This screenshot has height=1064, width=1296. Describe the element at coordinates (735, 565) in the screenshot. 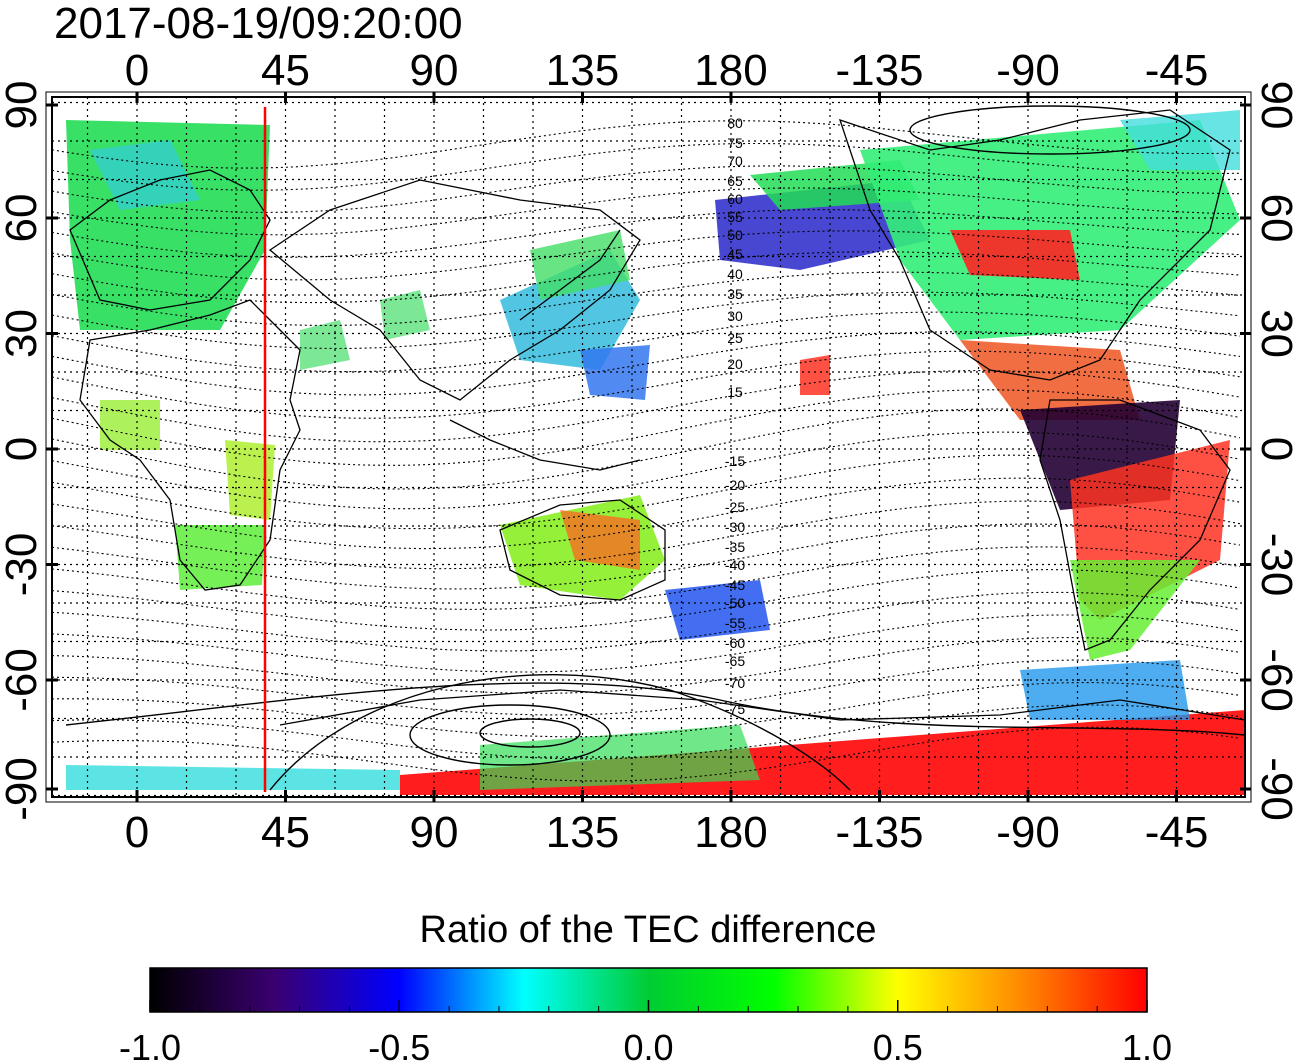

I see `contour-label: -40` at that location.